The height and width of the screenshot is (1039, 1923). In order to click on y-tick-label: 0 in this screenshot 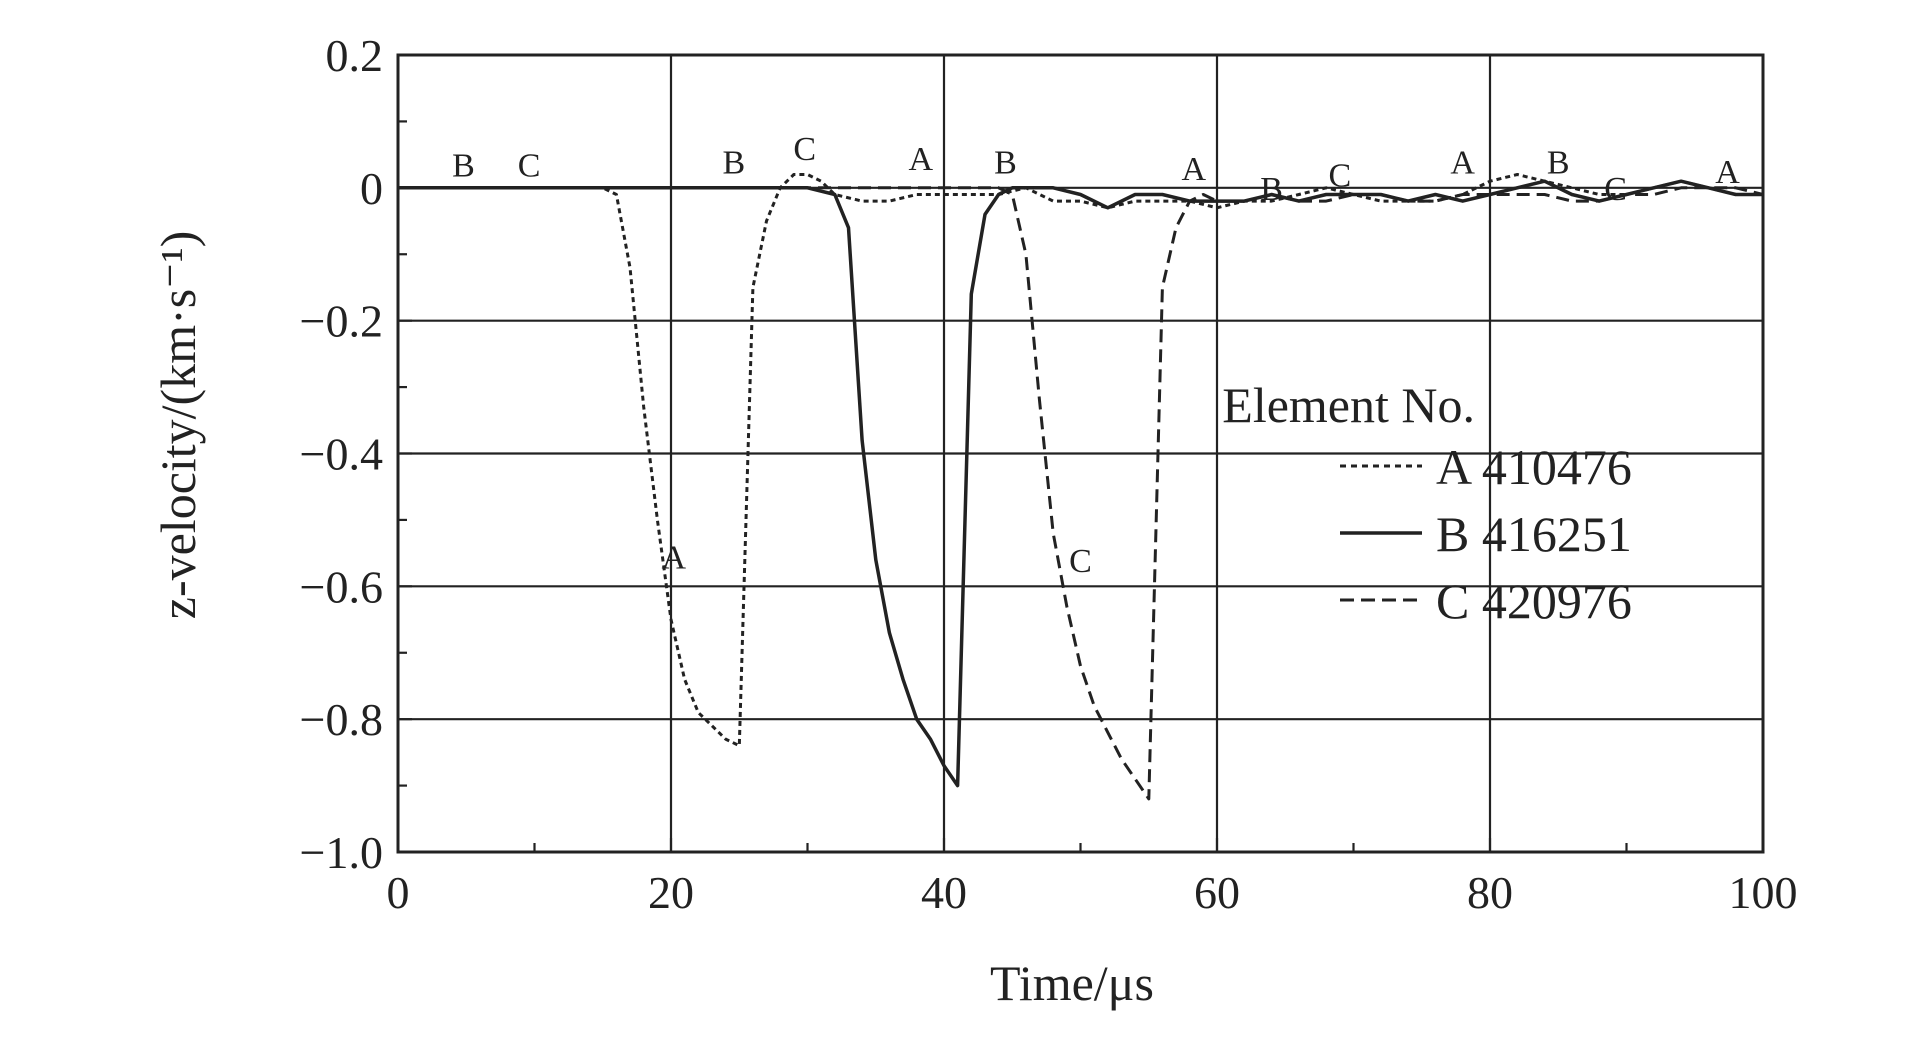, I will do `click(371, 188)`.